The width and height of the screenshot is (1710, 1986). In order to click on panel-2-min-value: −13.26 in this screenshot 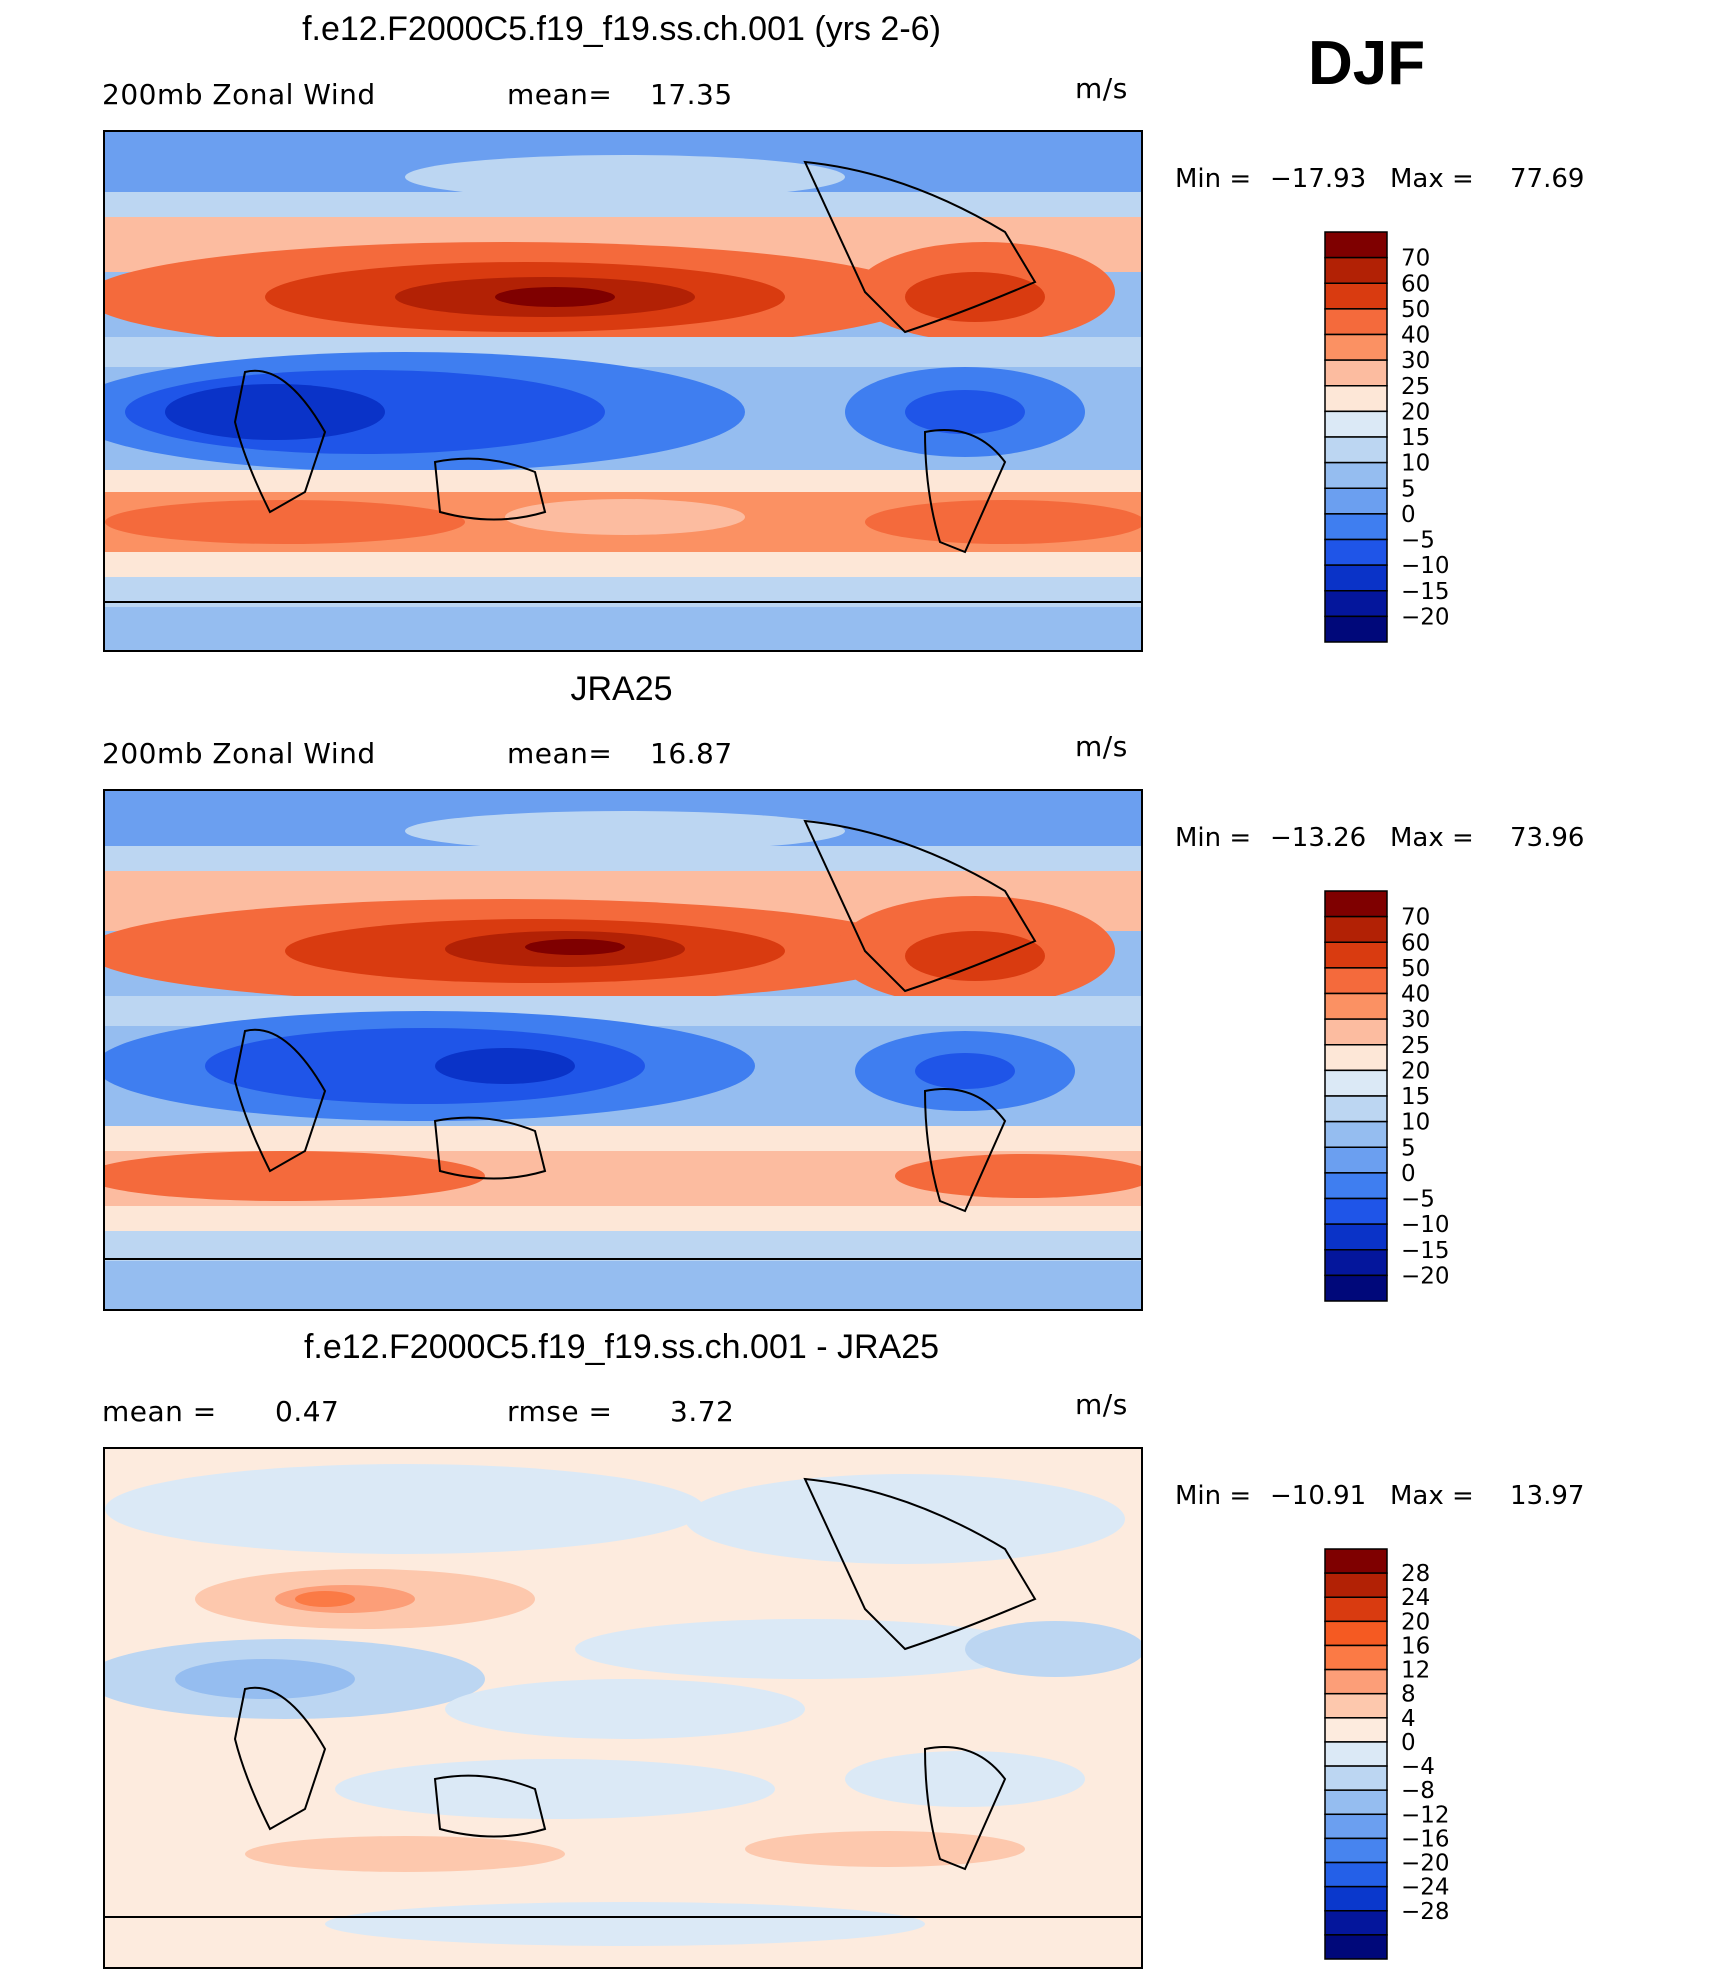, I will do `click(1318, 838)`.